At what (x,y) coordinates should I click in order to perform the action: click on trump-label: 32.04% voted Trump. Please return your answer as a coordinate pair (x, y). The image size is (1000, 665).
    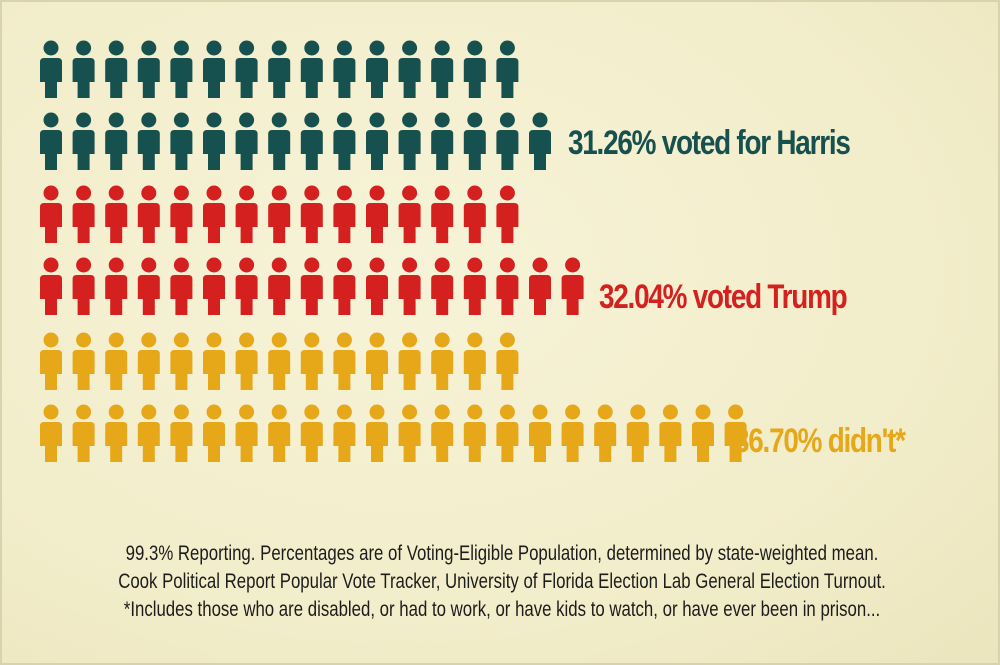
    Looking at the image, I should click on (723, 297).